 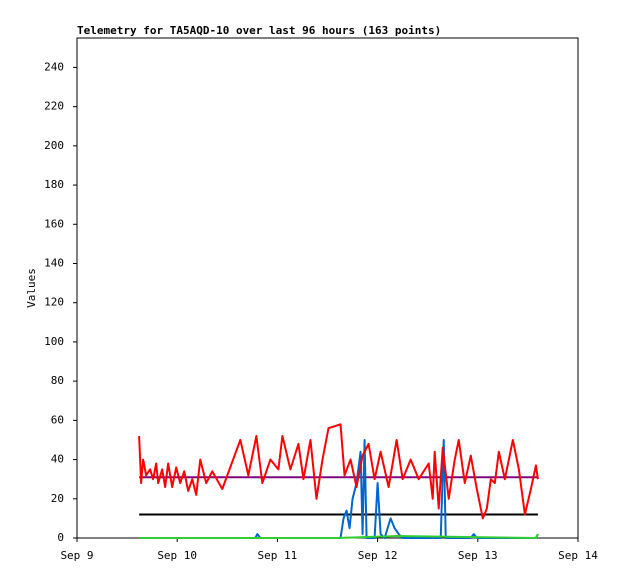 What do you see at coordinates (57, 459) in the screenshot?
I see `y-tick-label: 40` at bounding box center [57, 459].